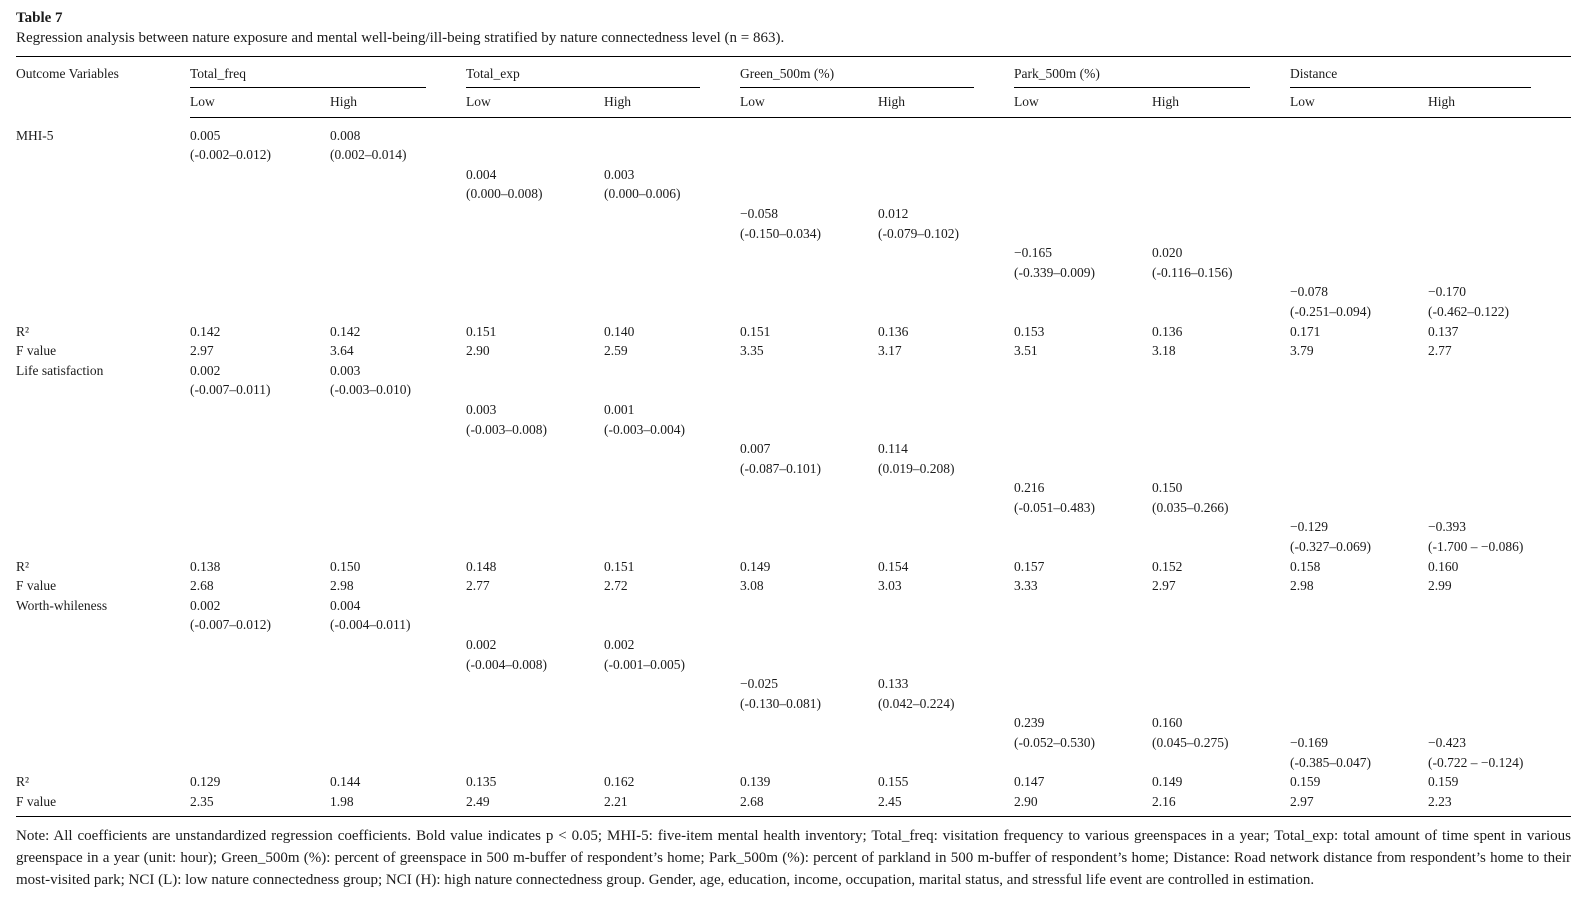 The width and height of the screenshot is (1587, 912). Describe the element at coordinates (1447, 292) in the screenshot. I see `table-cell: −0.170` at that location.